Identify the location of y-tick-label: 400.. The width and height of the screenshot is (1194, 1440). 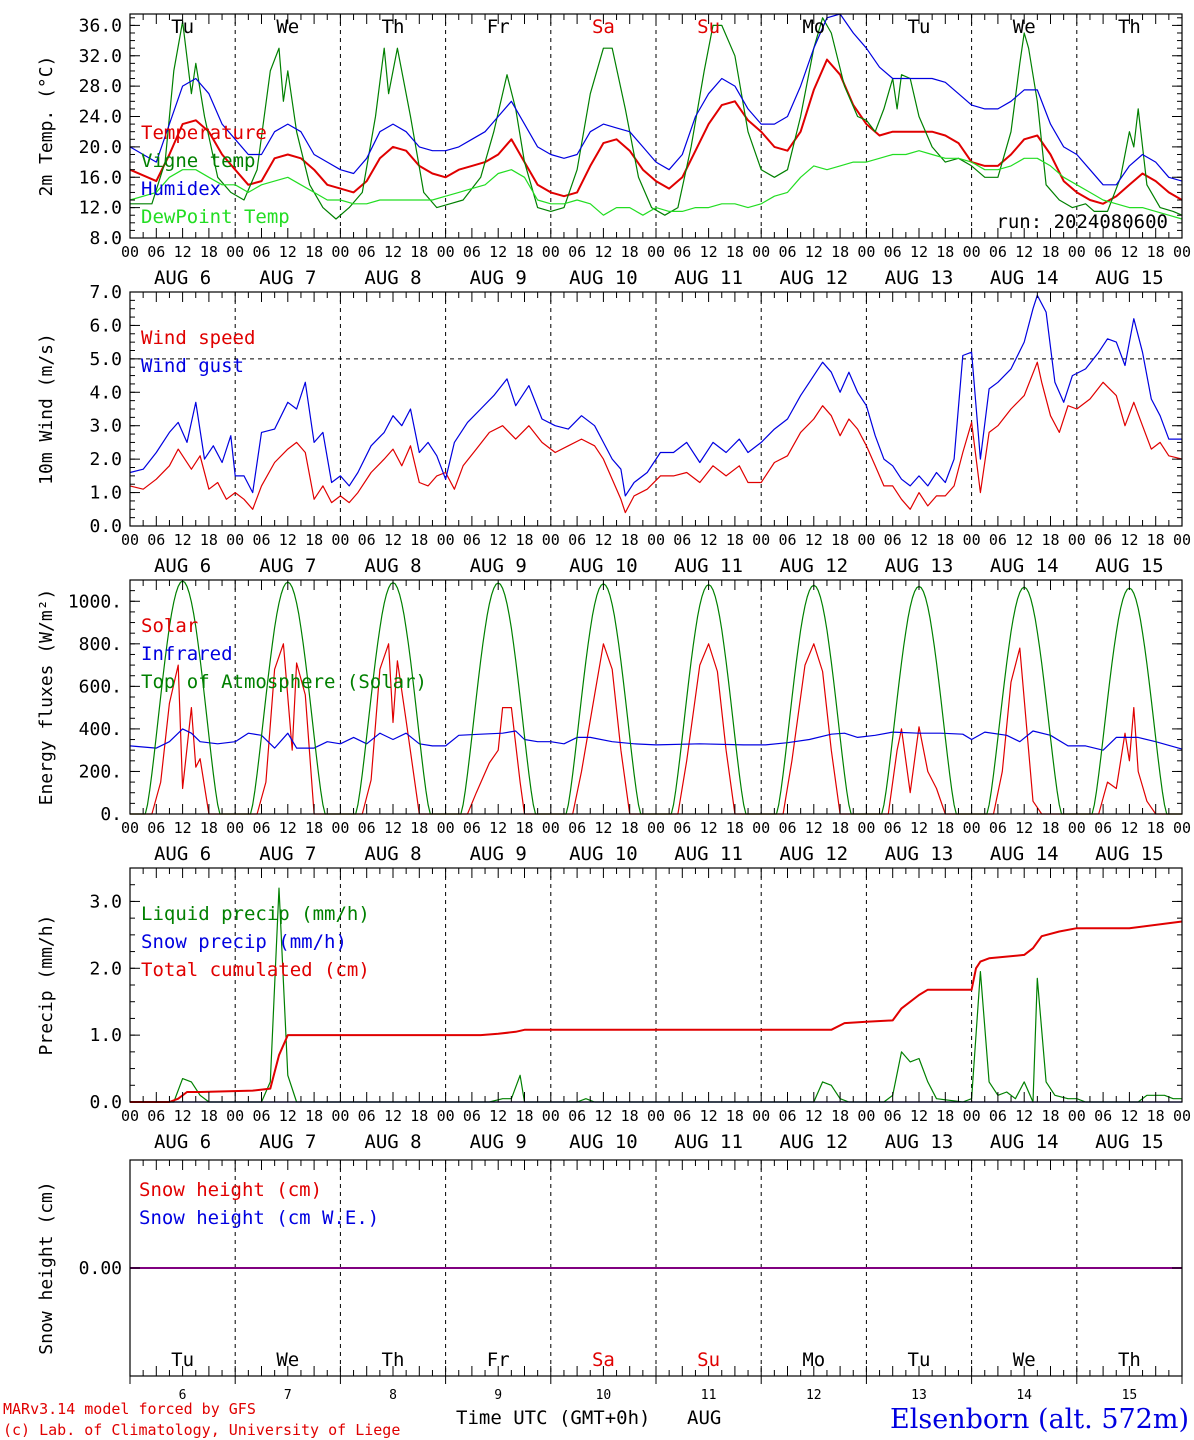
(100, 729).